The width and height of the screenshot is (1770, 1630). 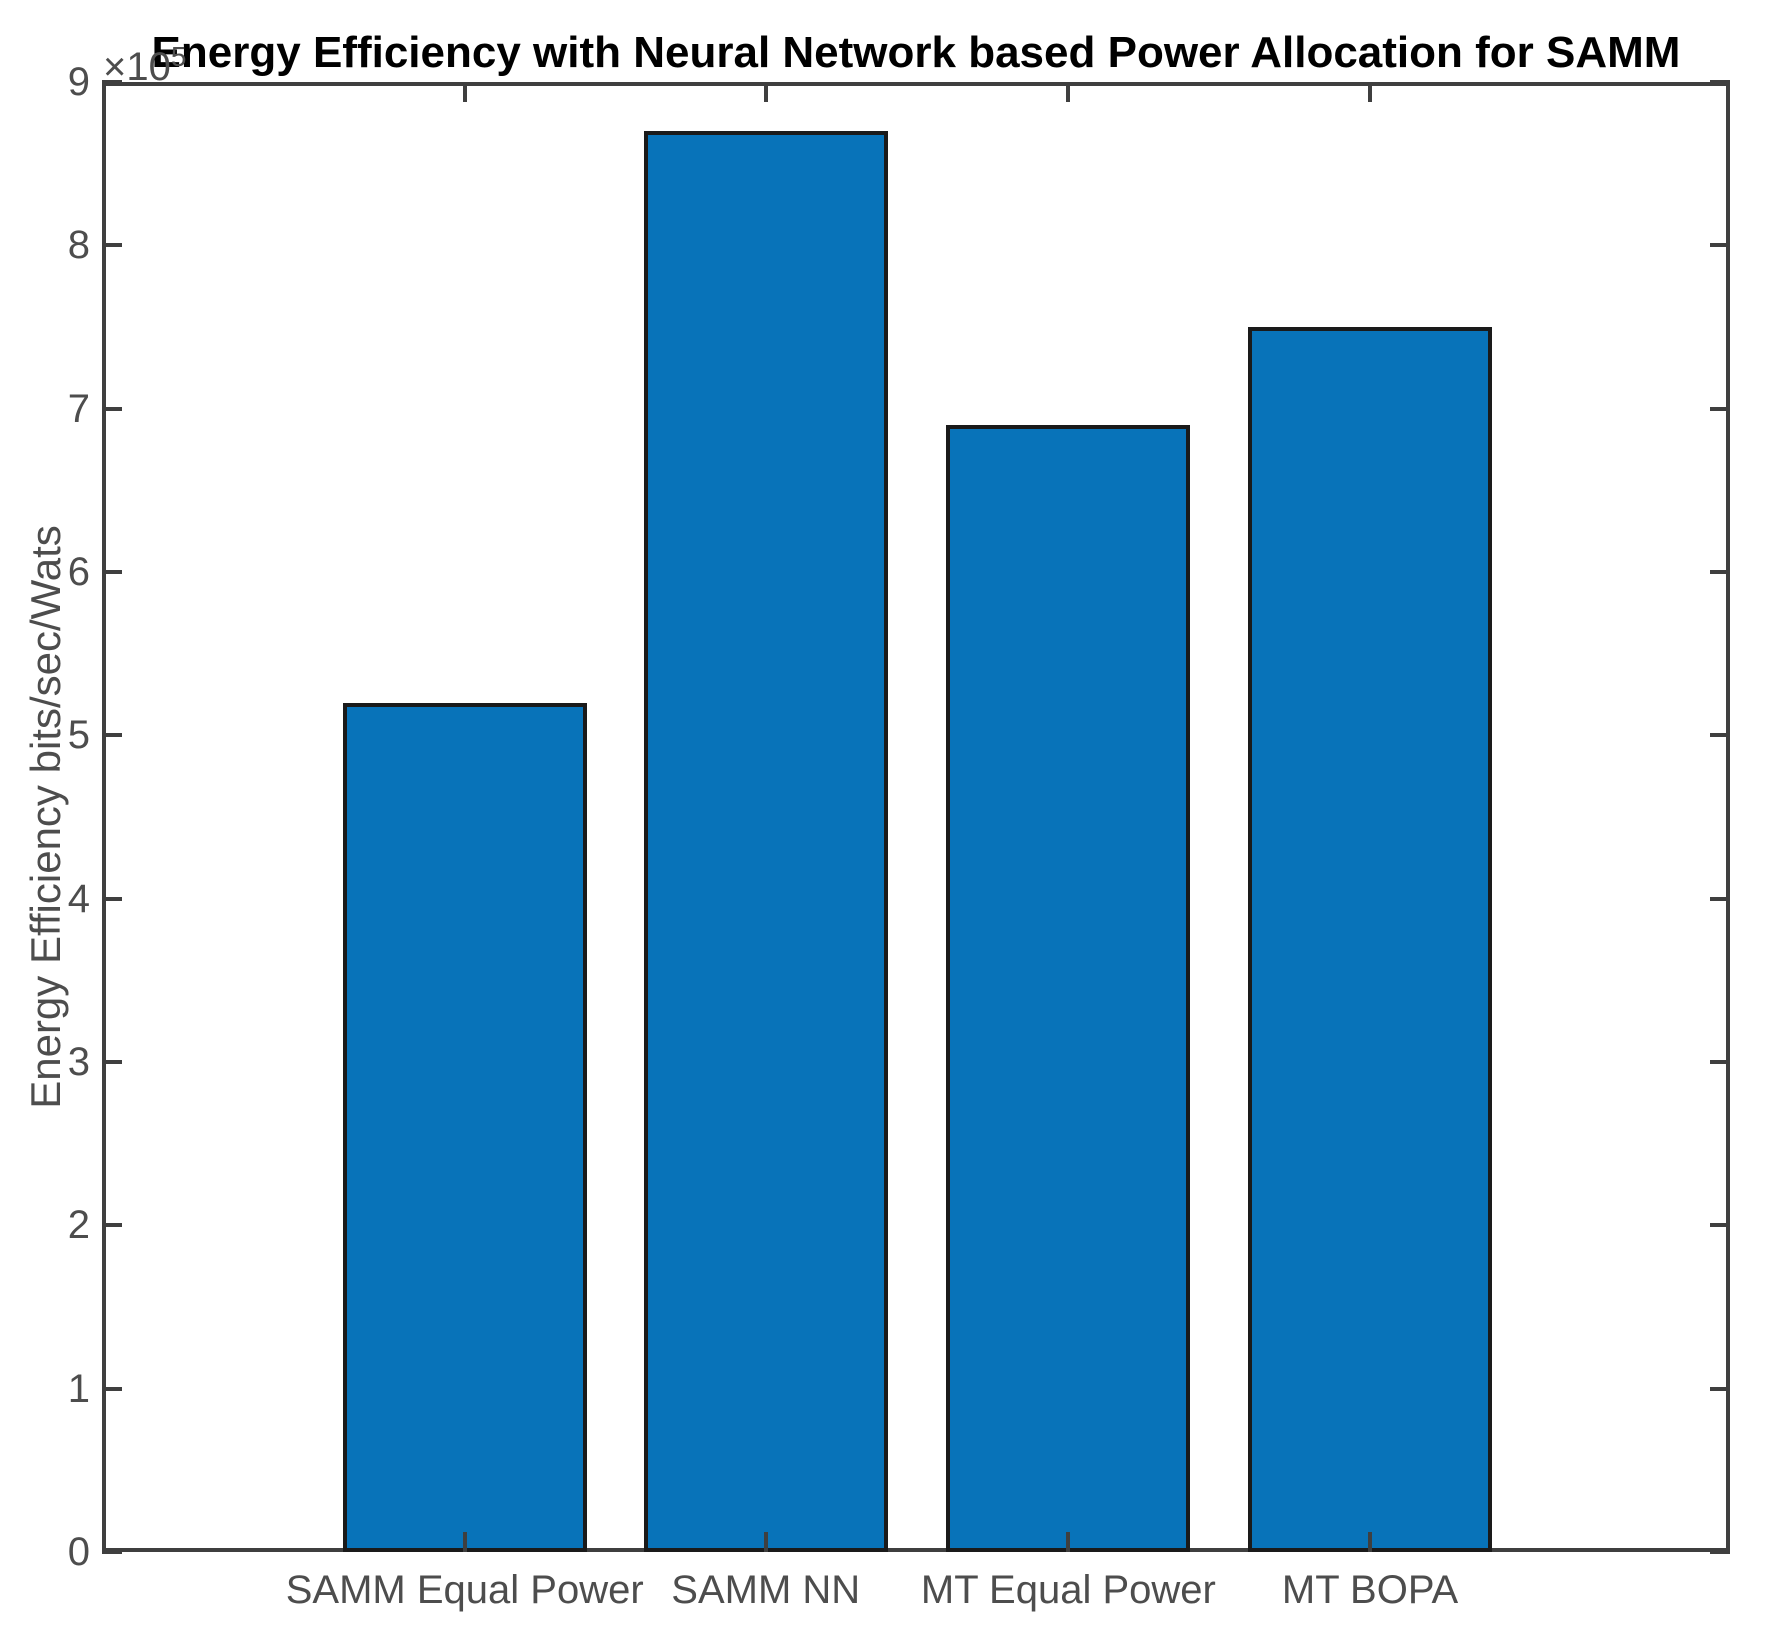 What do you see at coordinates (464, 1590) in the screenshot?
I see `x-tick-label-samm-equal-power: SAMM Equal Power` at bounding box center [464, 1590].